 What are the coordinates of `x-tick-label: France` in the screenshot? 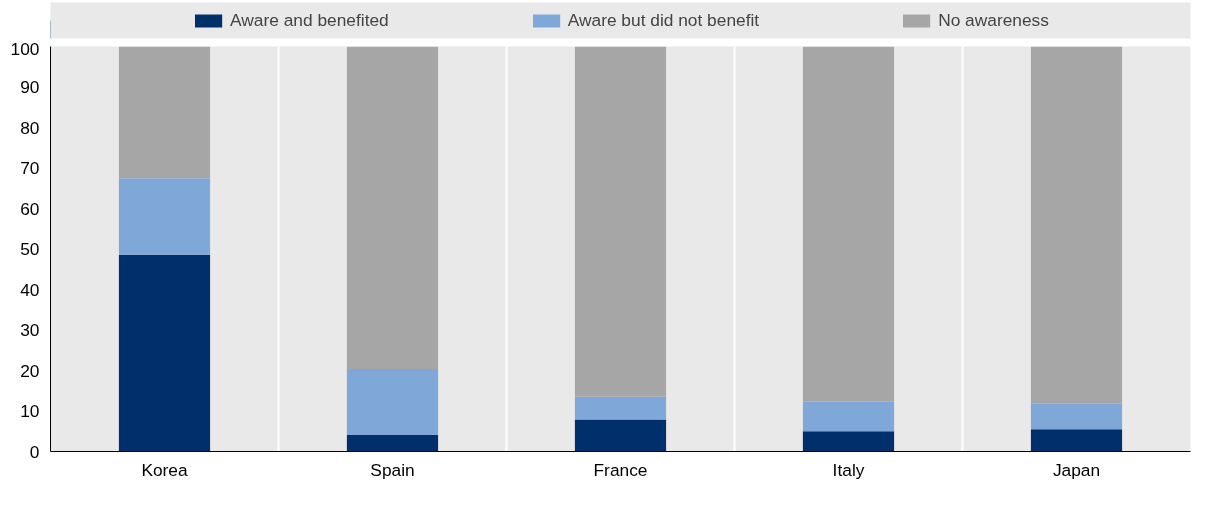 It's located at (620, 469).